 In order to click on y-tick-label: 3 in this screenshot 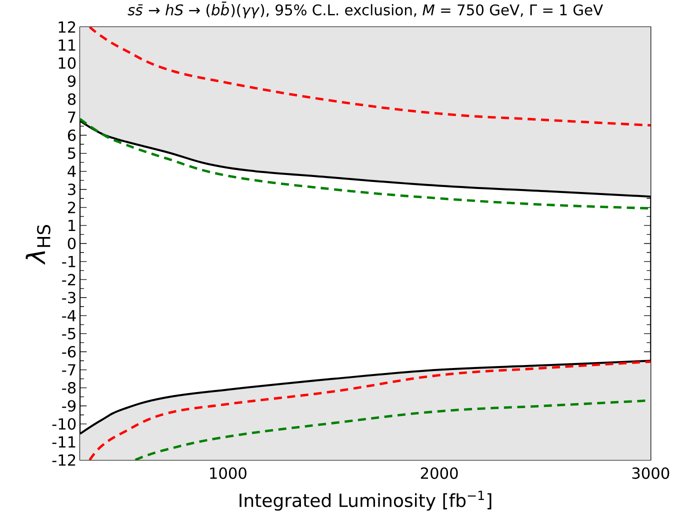, I will do `click(72, 190)`.